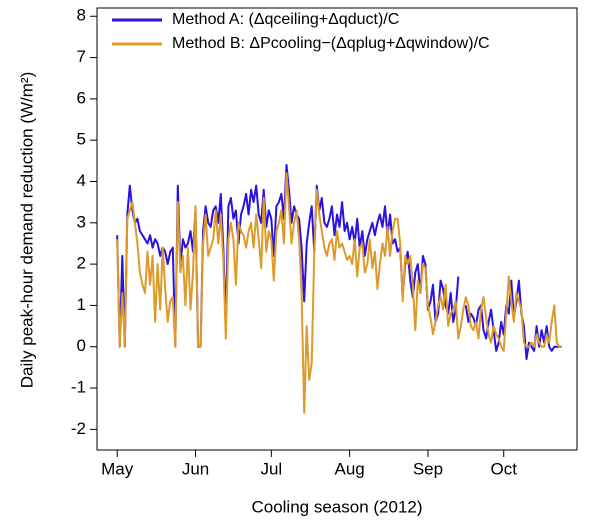 Image resolution: width=592 pixels, height=522 pixels. Describe the element at coordinates (336, 506) in the screenshot. I see `x-axis-label: Cooling season (2012)` at that location.